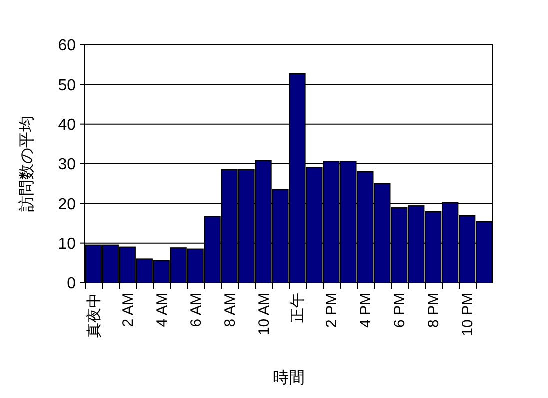 This screenshot has width=548, height=398. Describe the element at coordinates (67, 46) in the screenshot. I see `y-tick-label: 60` at that location.